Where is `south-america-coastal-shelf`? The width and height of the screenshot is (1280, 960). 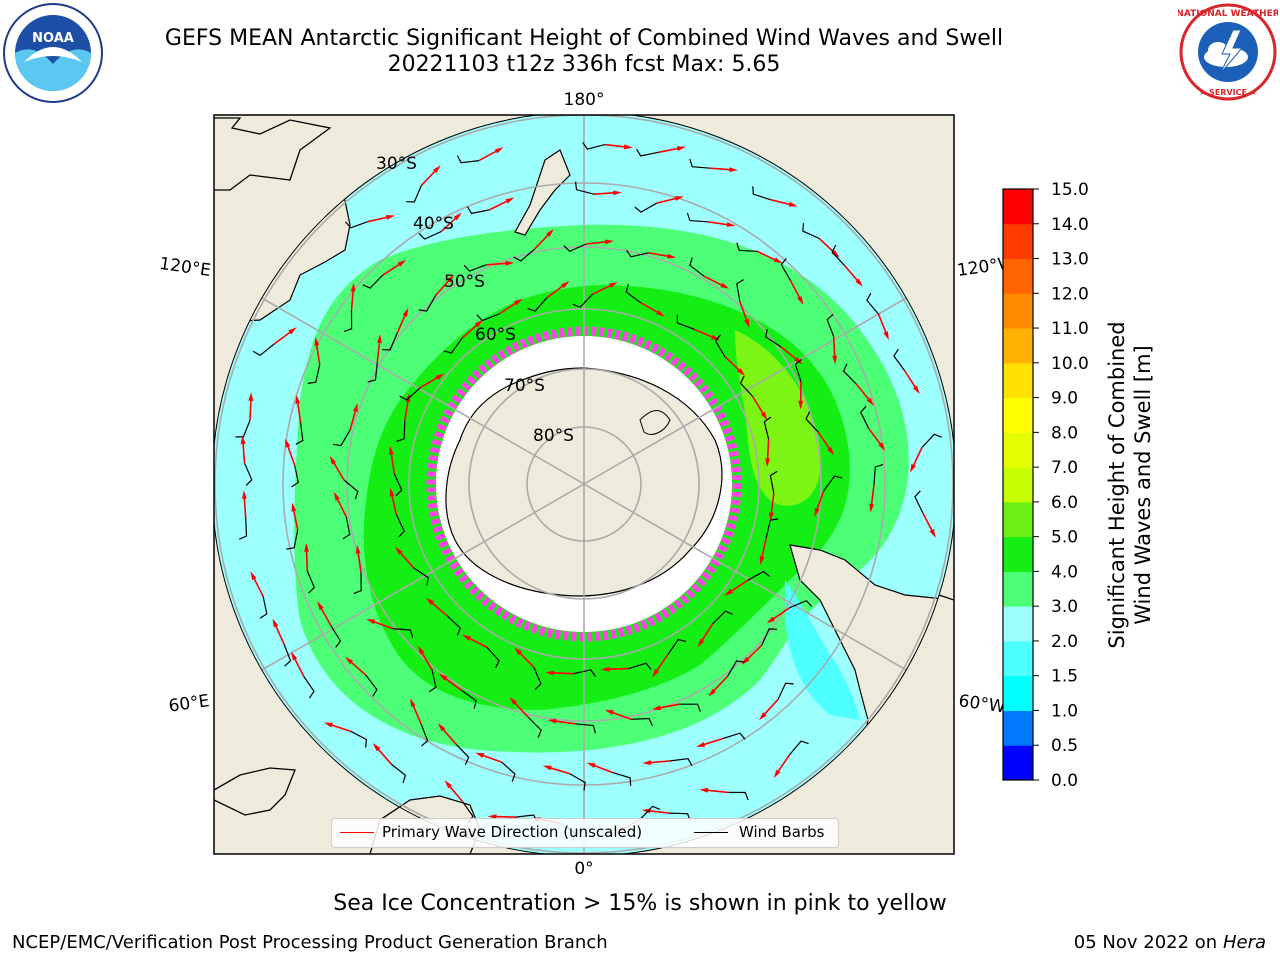
south-america-coastal-shelf is located at coordinates (822, 650).